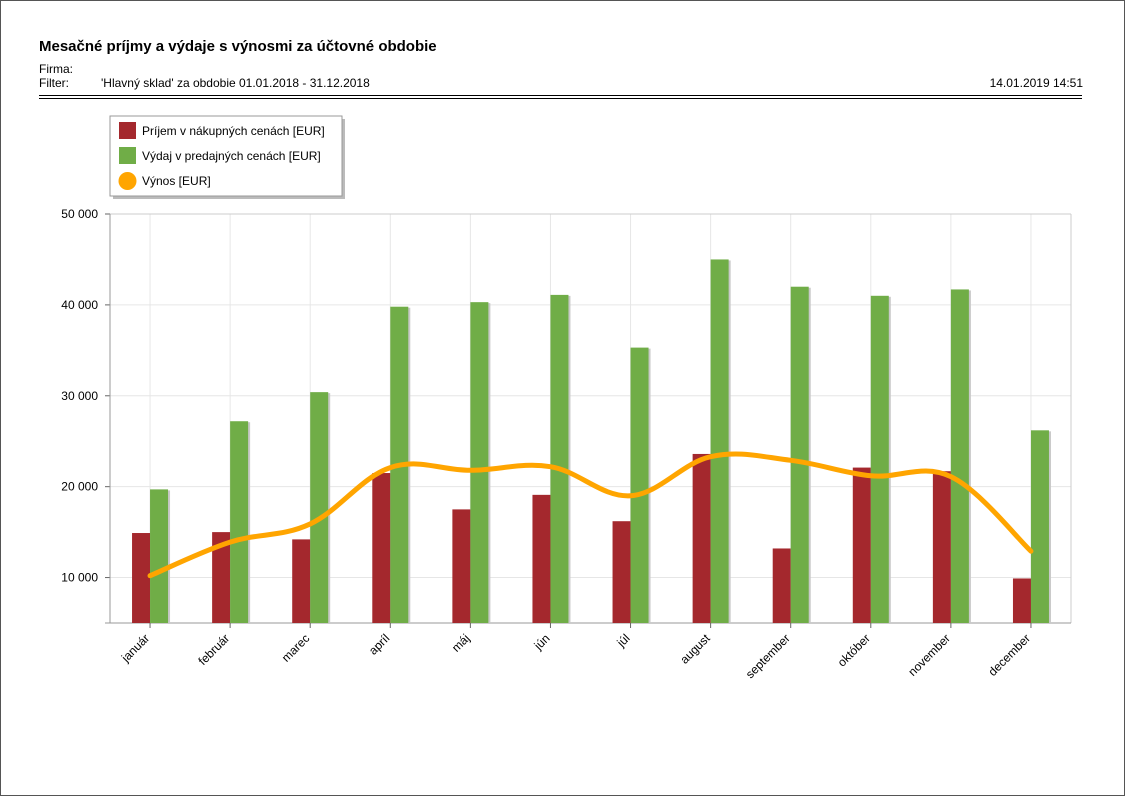  What do you see at coordinates (1036, 83) in the screenshot?
I see `report-timestamp: 14.01.2019 14:51` at bounding box center [1036, 83].